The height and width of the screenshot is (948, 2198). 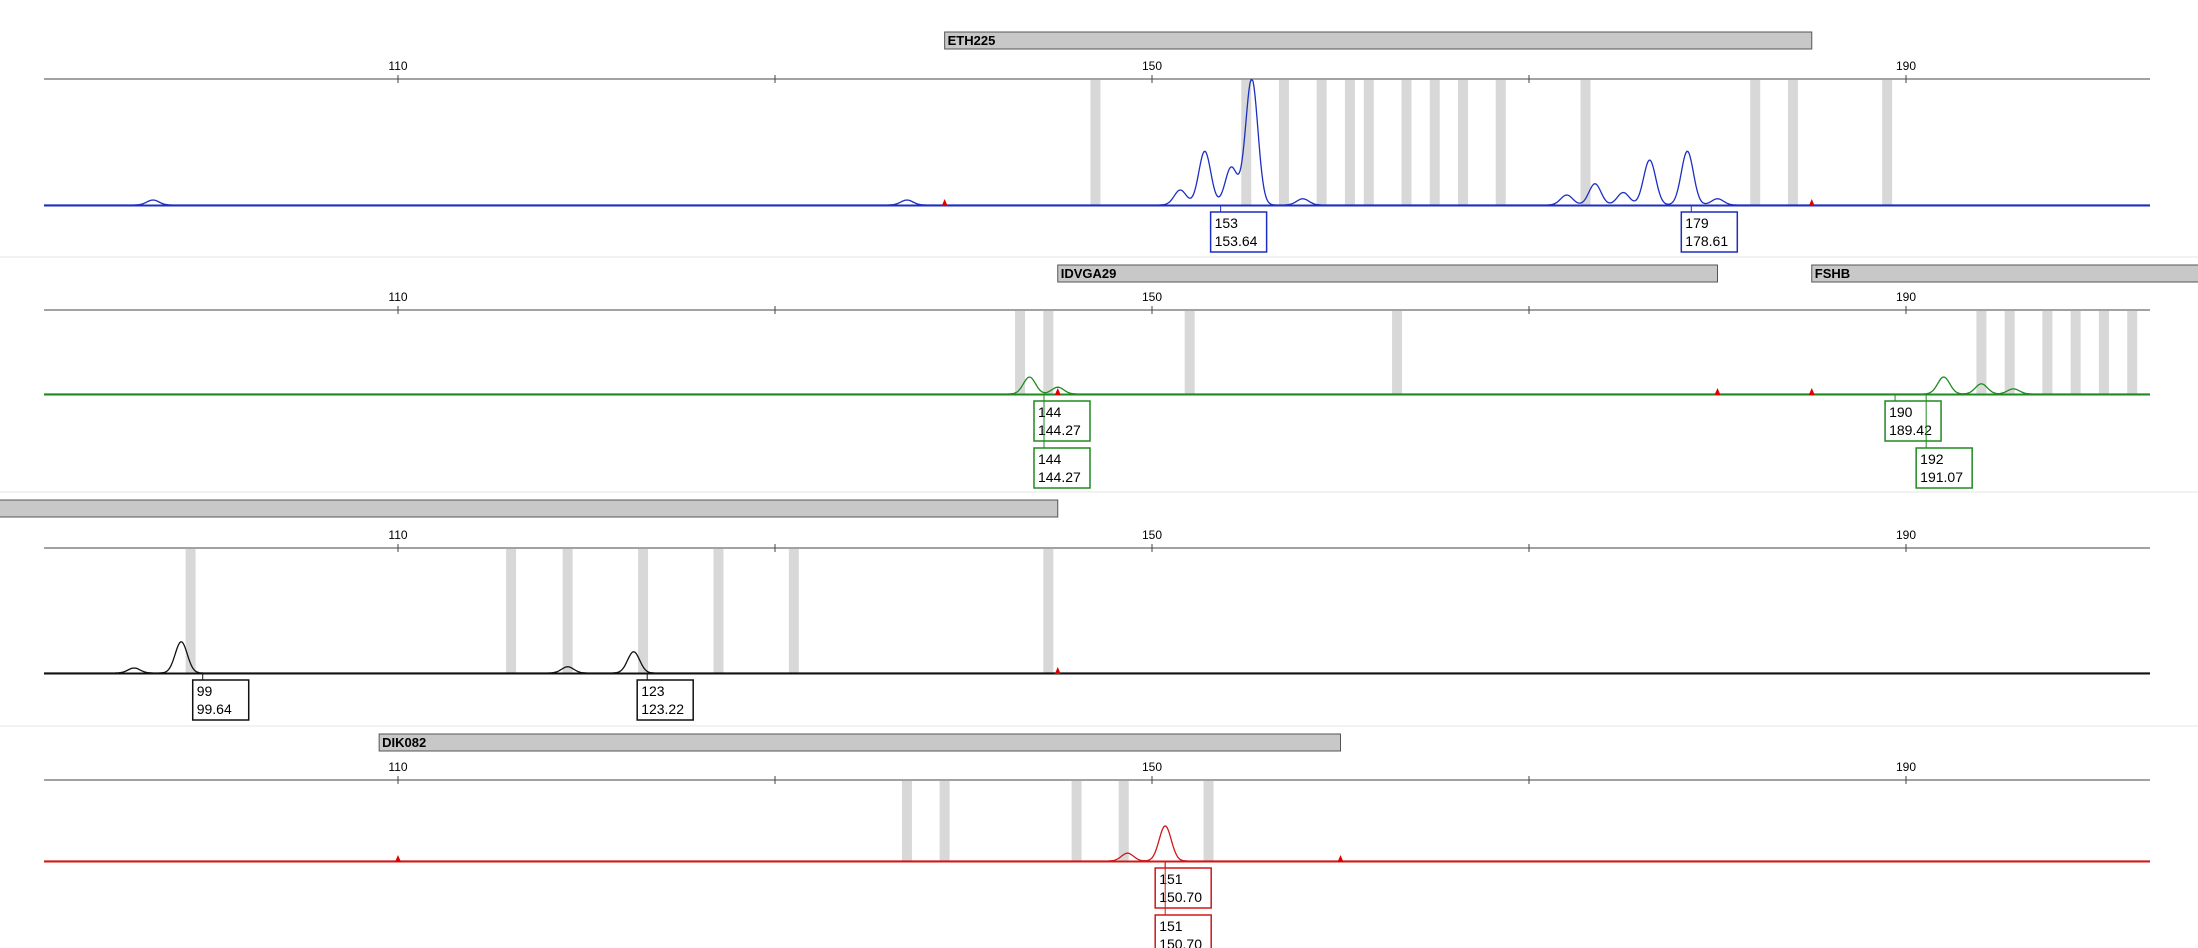 What do you see at coordinates (653, 691) in the screenshot?
I see `allele-label: 123` at bounding box center [653, 691].